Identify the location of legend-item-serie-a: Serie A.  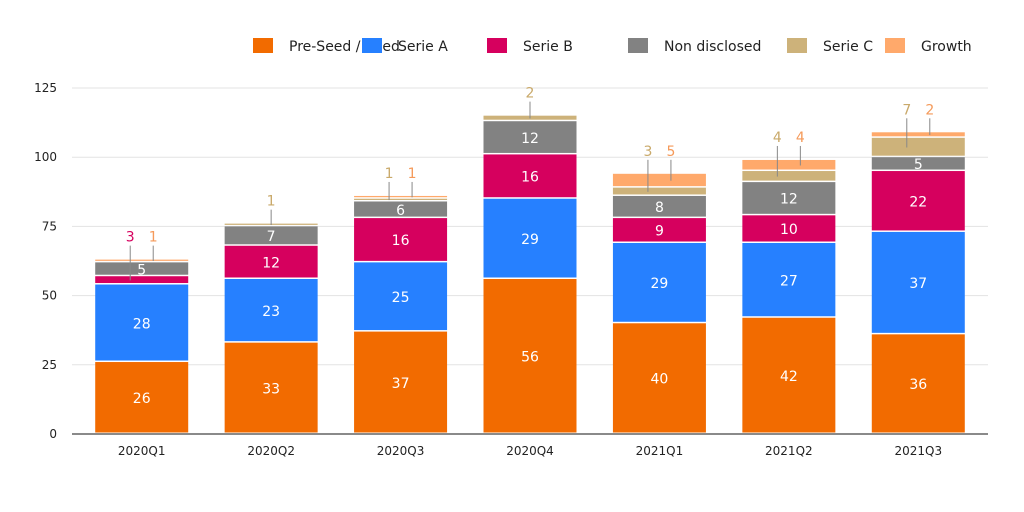
(405, 46).